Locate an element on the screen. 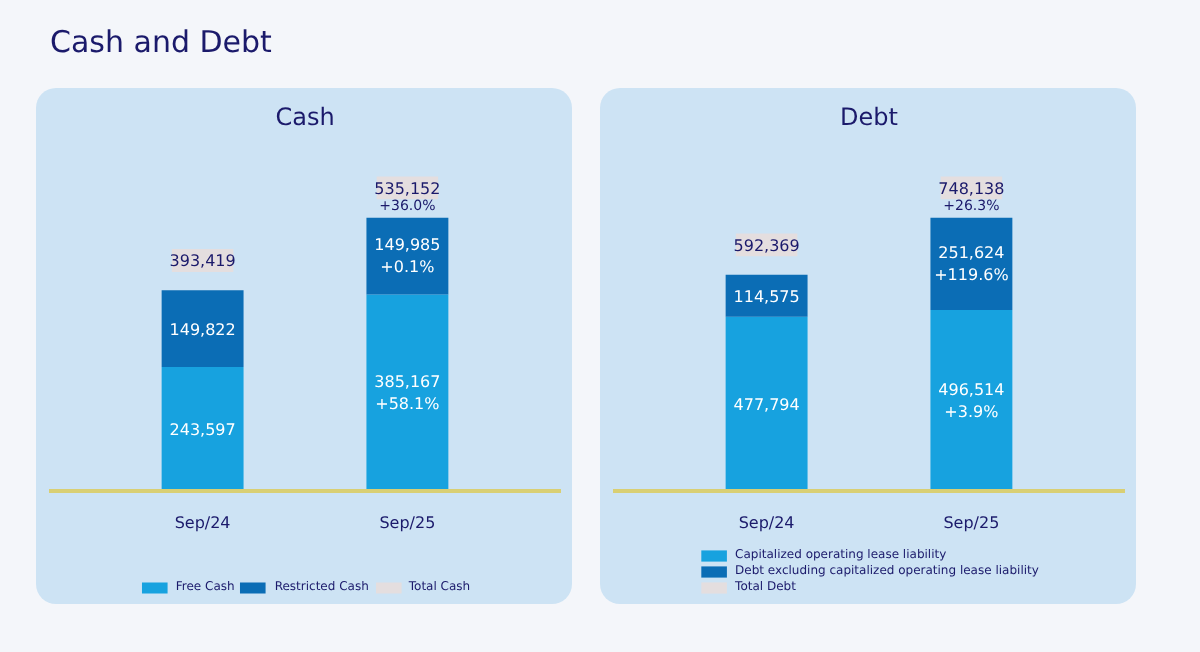  text: Cash and Debt is located at coordinates (161, 43).